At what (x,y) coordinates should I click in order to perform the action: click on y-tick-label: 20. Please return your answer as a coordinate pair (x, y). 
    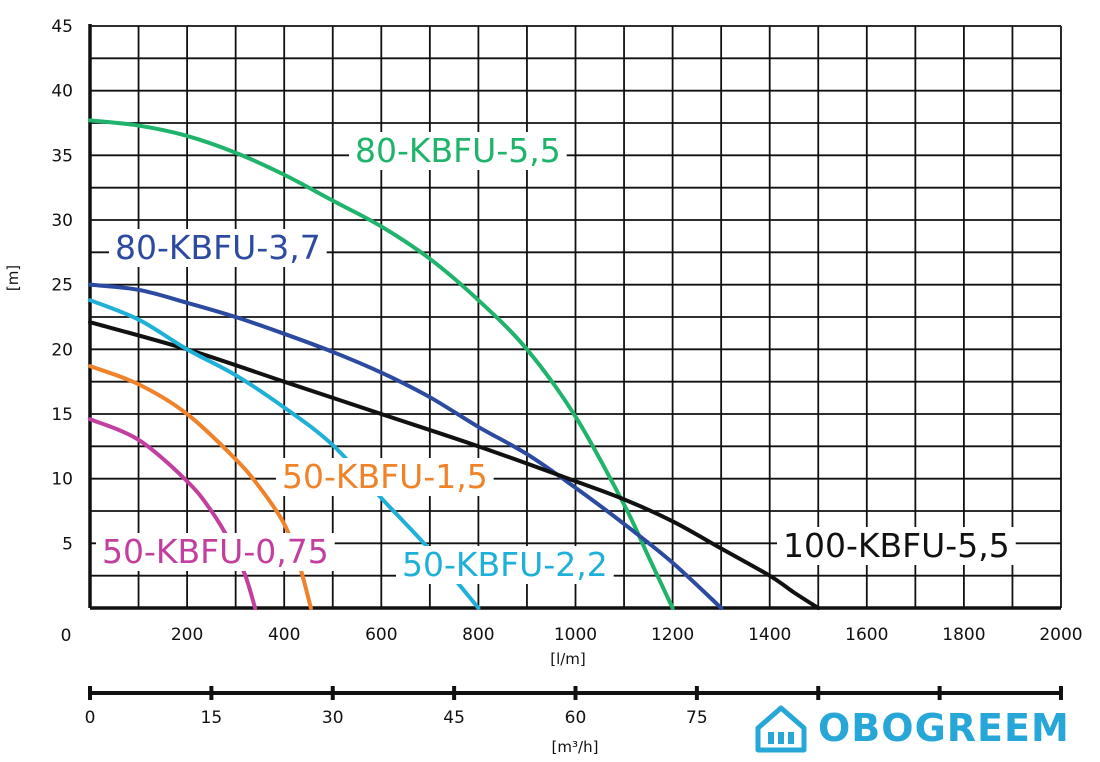
    Looking at the image, I should click on (62, 350).